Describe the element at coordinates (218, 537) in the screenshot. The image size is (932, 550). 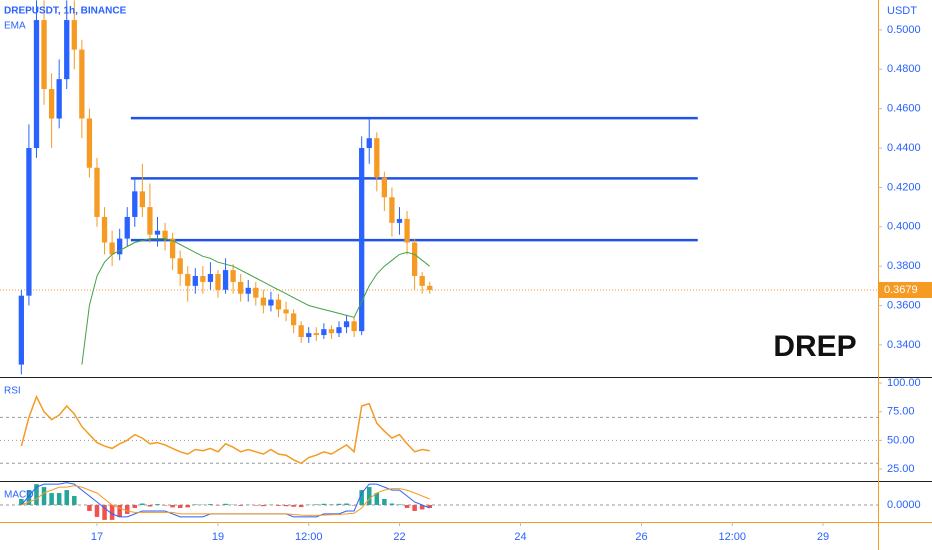
I see `x-tick-label: 19` at that location.